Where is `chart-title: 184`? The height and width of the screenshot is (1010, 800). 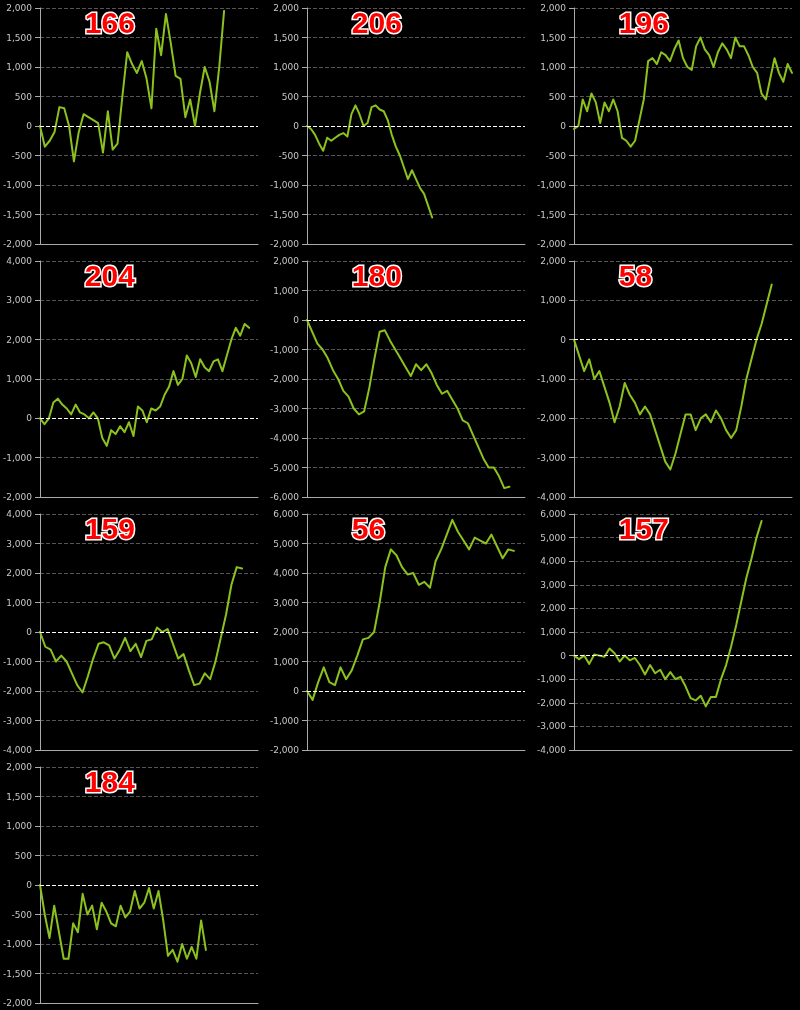 chart-title: 184 is located at coordinates (110, 781).